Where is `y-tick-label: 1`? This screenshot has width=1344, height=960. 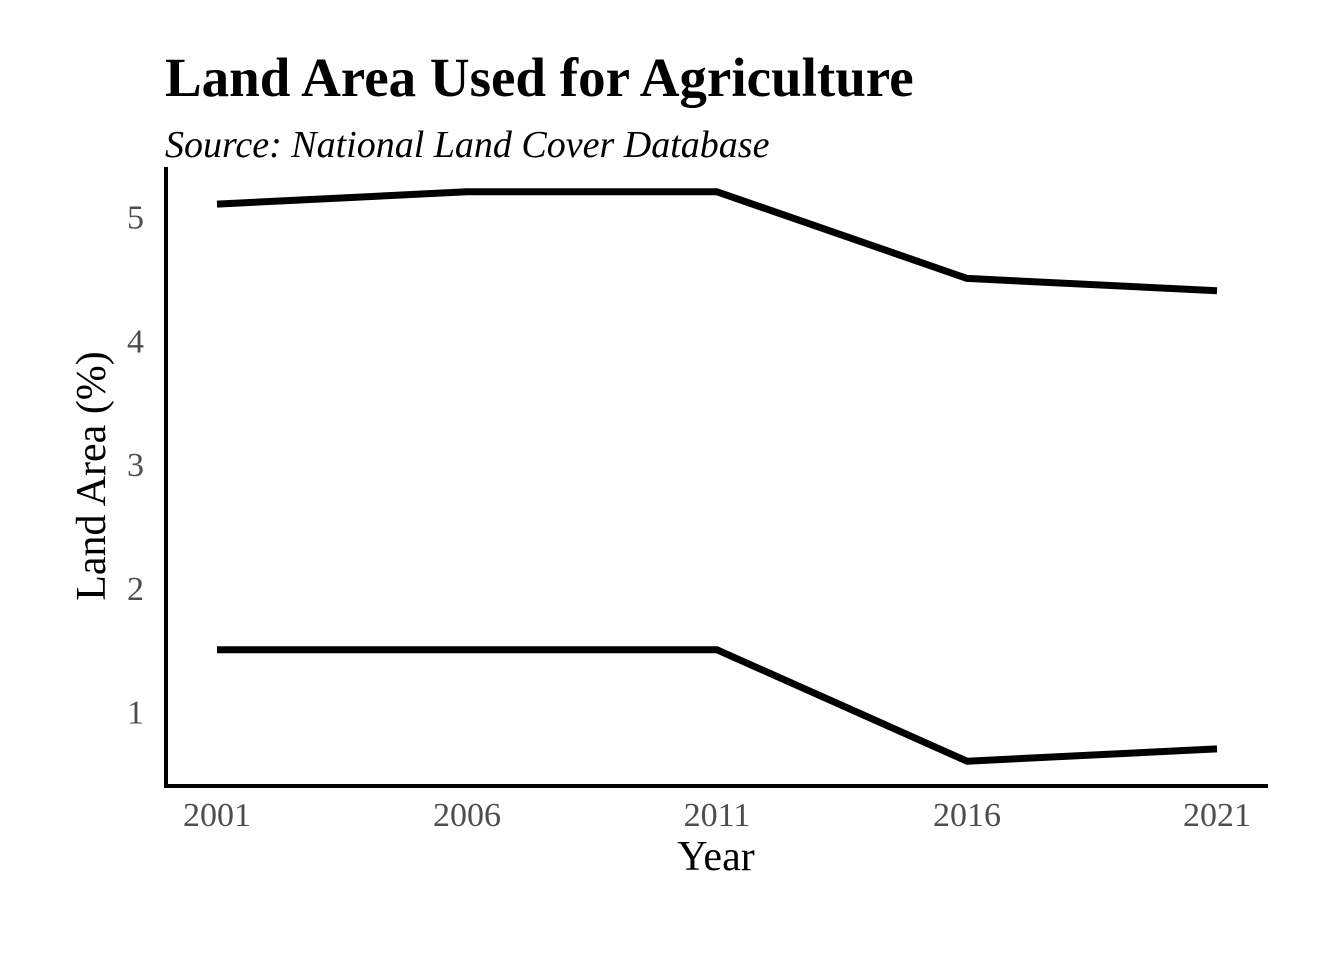 y-tick-label: 1 is located at coordinates (135, 713).